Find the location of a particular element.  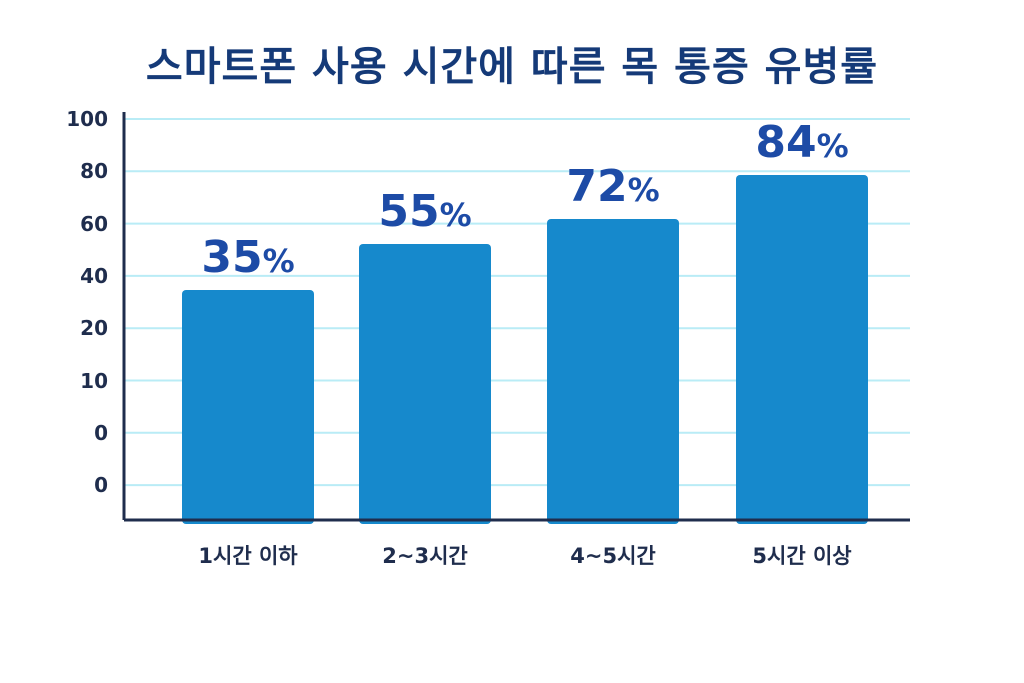

y-tick-label: 10 is located at coordinates (94, 380).